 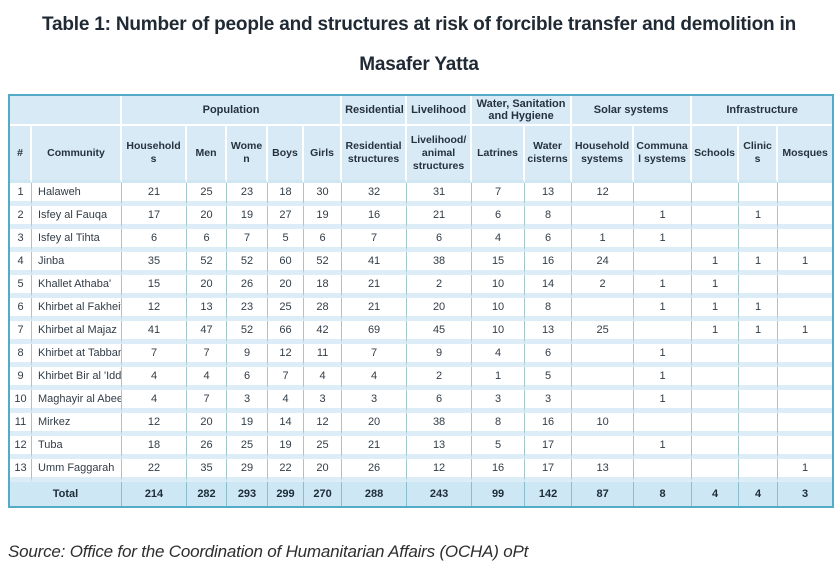 What do you see at coordinates (440, 154) in the screenshot?
I see `header-cell: Livelihood/ animal structures` at bounding box center [440, 154].